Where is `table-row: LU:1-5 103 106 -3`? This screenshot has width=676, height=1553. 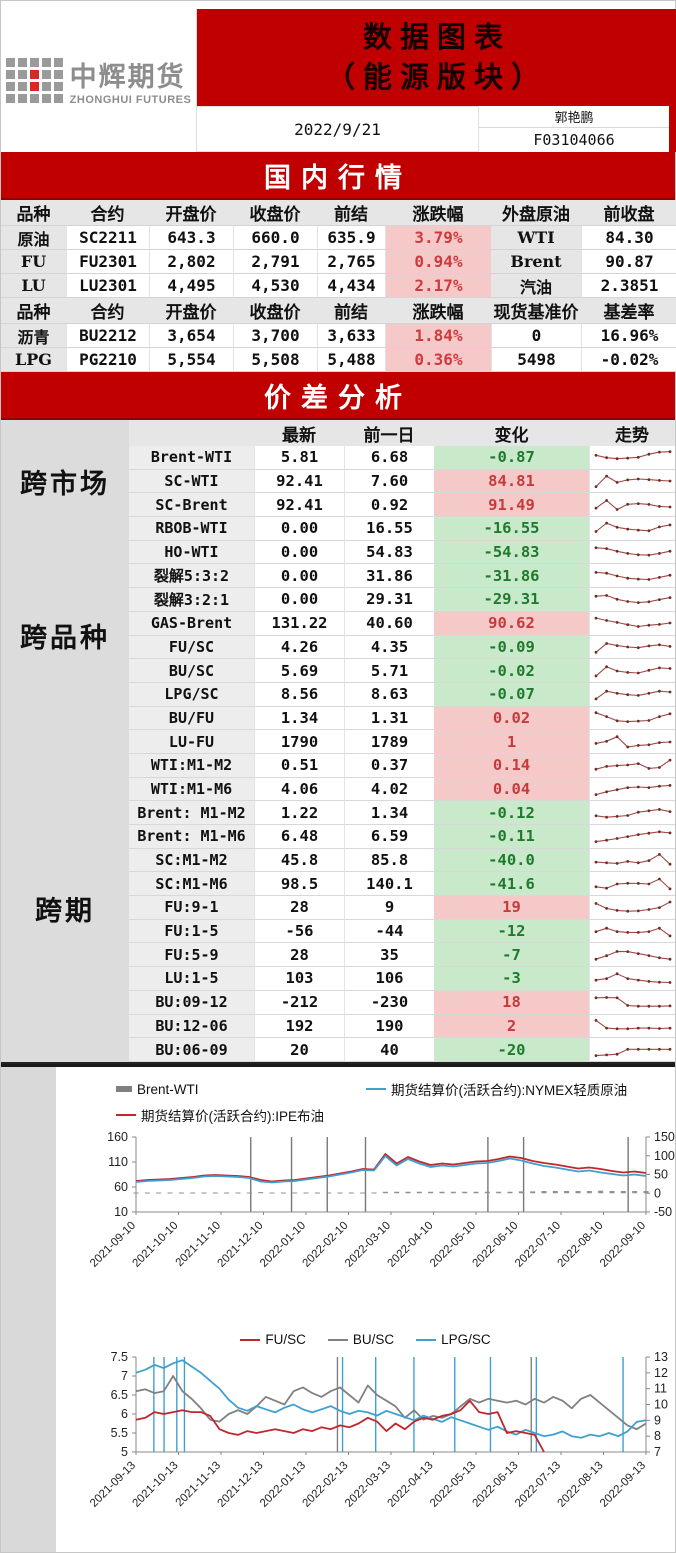 table-row: LU:1-5 103 106 -3 is located at coordinates (402, 979).